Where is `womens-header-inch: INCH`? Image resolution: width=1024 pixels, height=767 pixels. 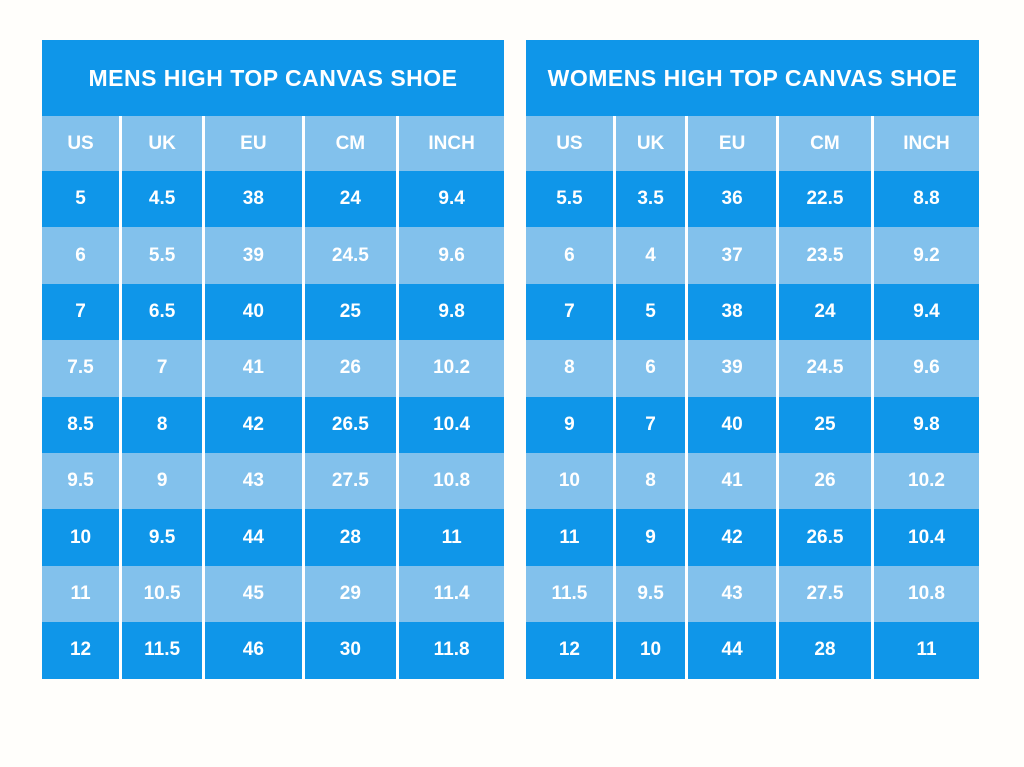 womens-header-inch: INCH is located at coordinates (925, 143).